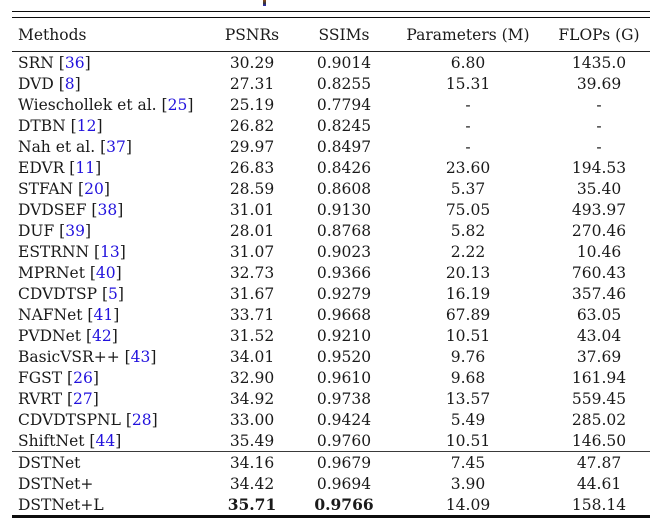  What do you see at coordinates (344, 62) in the screenshot?
I see `ssim-value: 0.9014` at bounding box center [344, 62].